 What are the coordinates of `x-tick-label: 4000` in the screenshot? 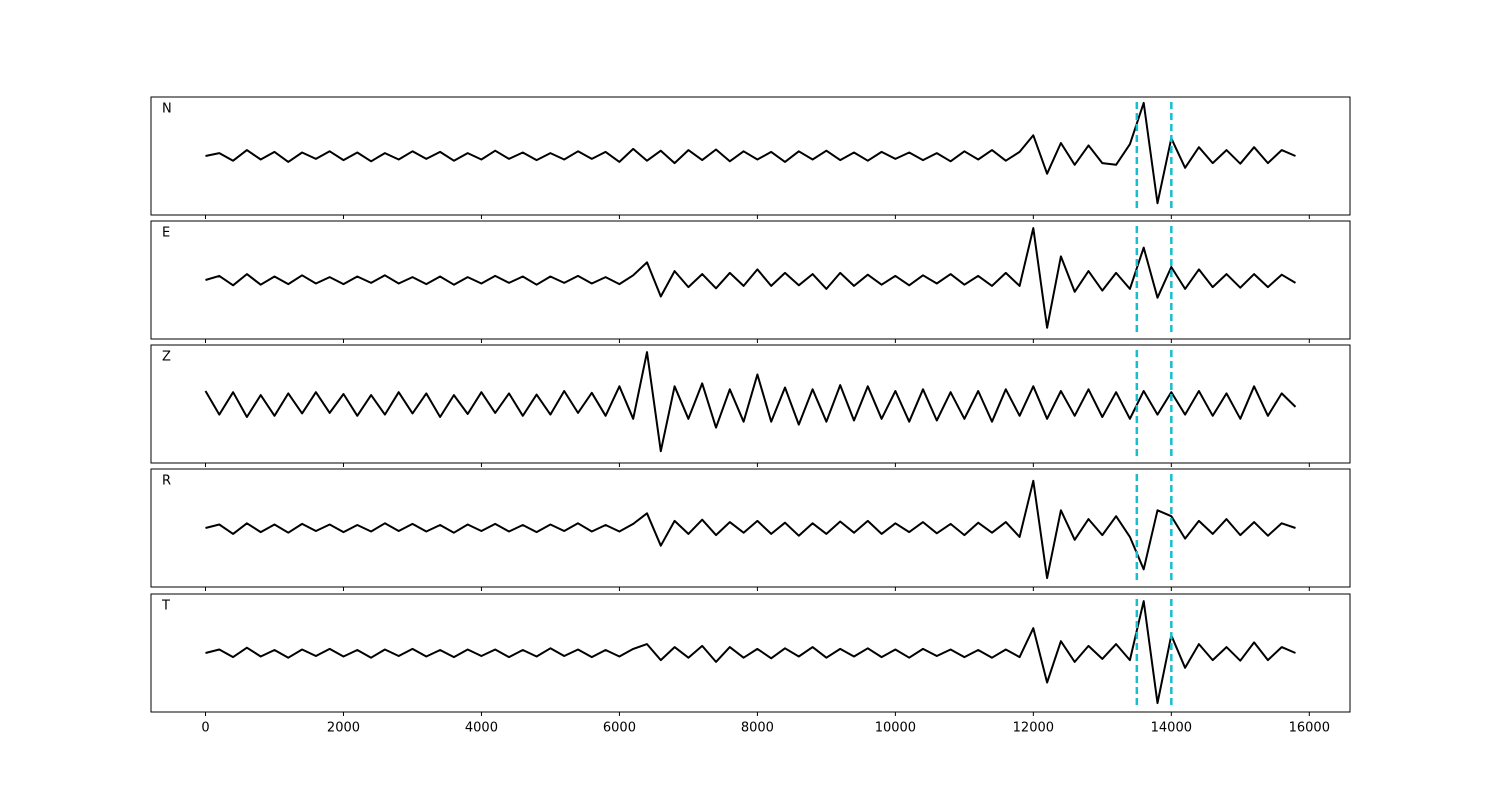 It's located at (481, 728).